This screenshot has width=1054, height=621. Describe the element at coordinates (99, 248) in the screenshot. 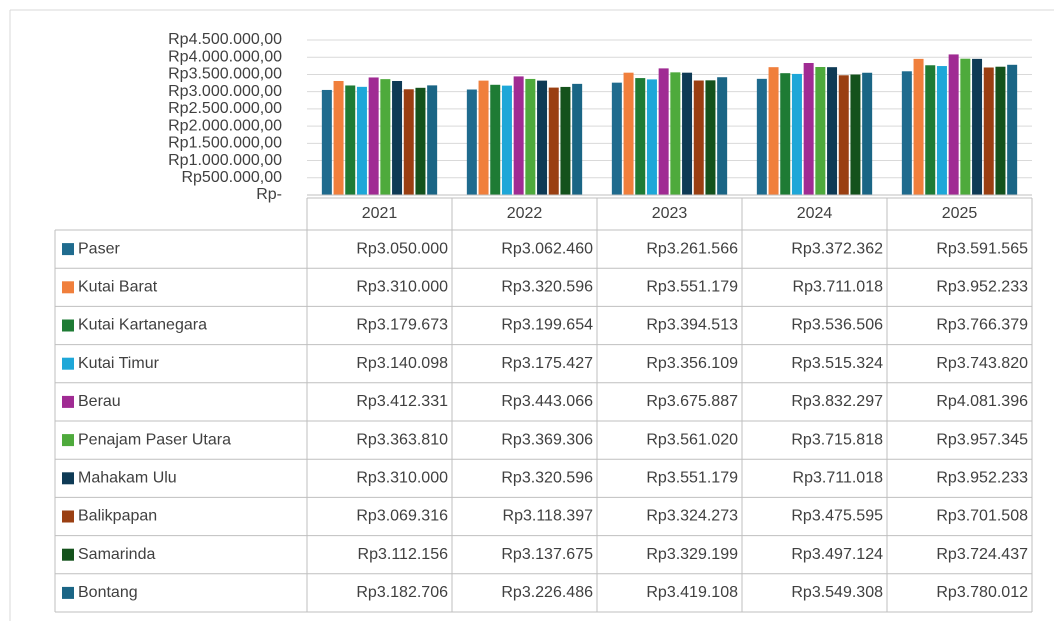

I see `legend-label: Paser` at that location.